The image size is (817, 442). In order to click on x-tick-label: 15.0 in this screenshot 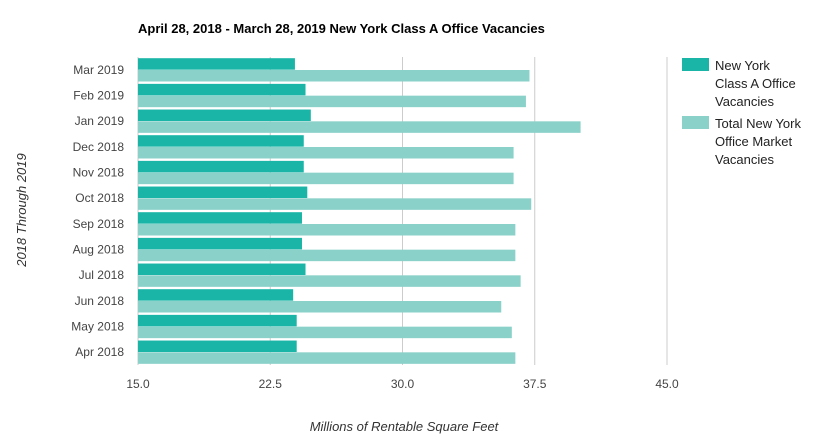, I will do `click(138, 384)`.